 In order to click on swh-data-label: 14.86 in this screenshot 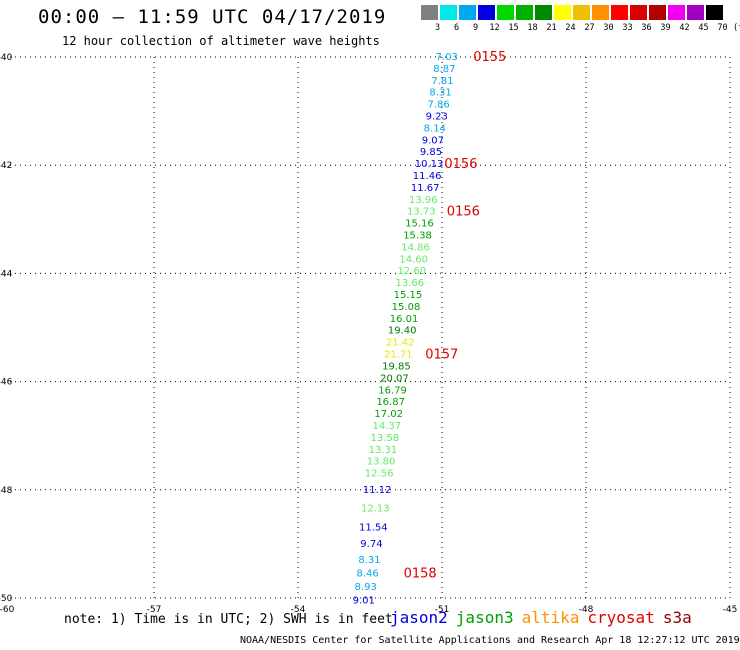, I will do `click(415, 247)`.